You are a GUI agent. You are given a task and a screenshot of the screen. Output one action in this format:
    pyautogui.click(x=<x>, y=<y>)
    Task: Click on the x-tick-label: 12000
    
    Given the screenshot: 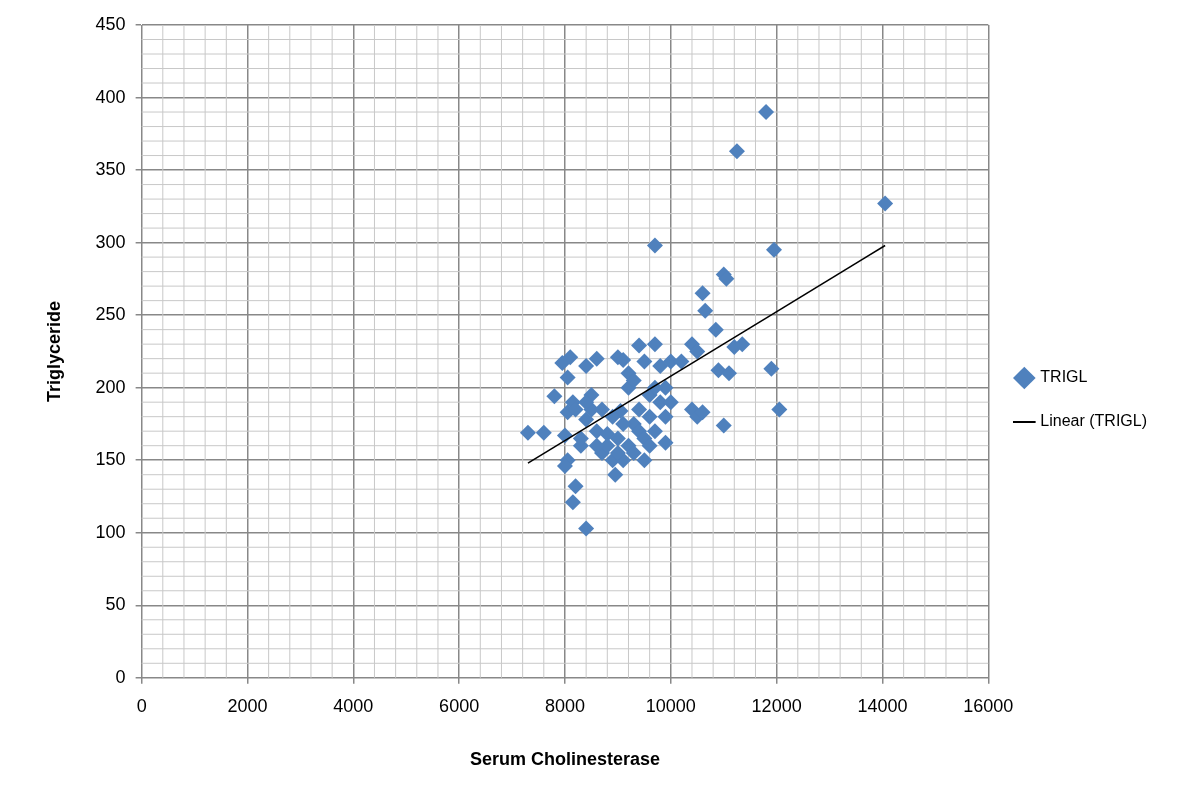 What is the action you would take?
    pyautogui.click(x=776, y=705)
    